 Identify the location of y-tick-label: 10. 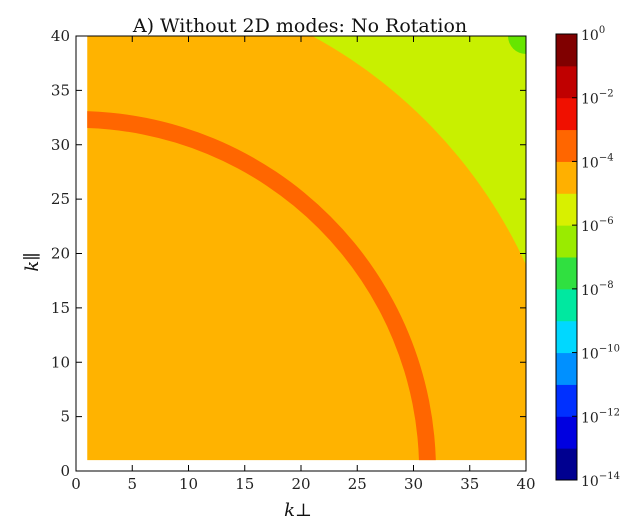
(60, 362).